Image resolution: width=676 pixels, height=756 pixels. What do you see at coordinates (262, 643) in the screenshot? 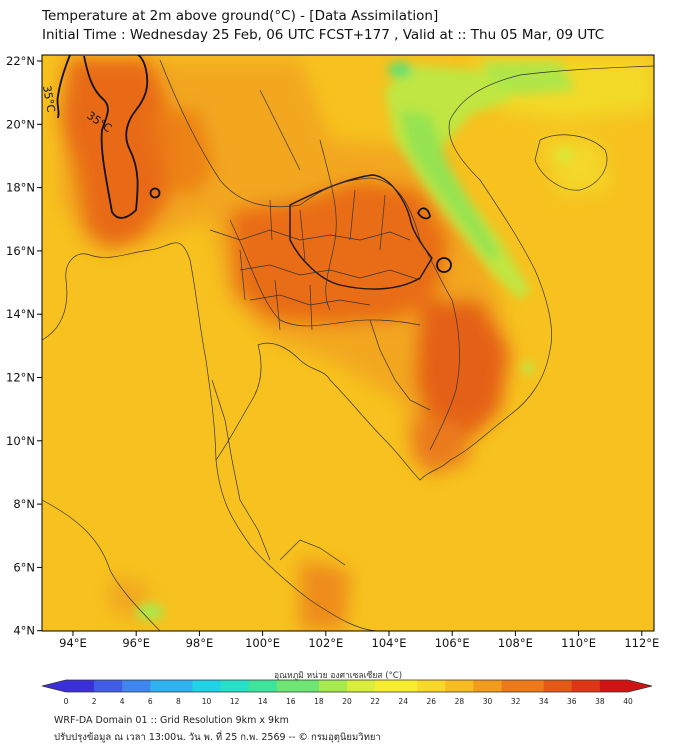
I see `lon-tick-label: 100°E` at bounding box center [262, 643].